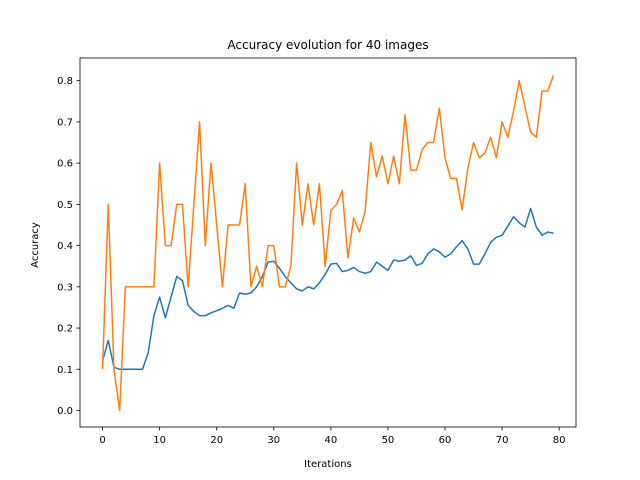 This screenshot has width=640, height=480. What do you see at coordinates (65, 411) in the screenshot?
I see `y-tick-label: 0.0` at bounding box center [65, 411].